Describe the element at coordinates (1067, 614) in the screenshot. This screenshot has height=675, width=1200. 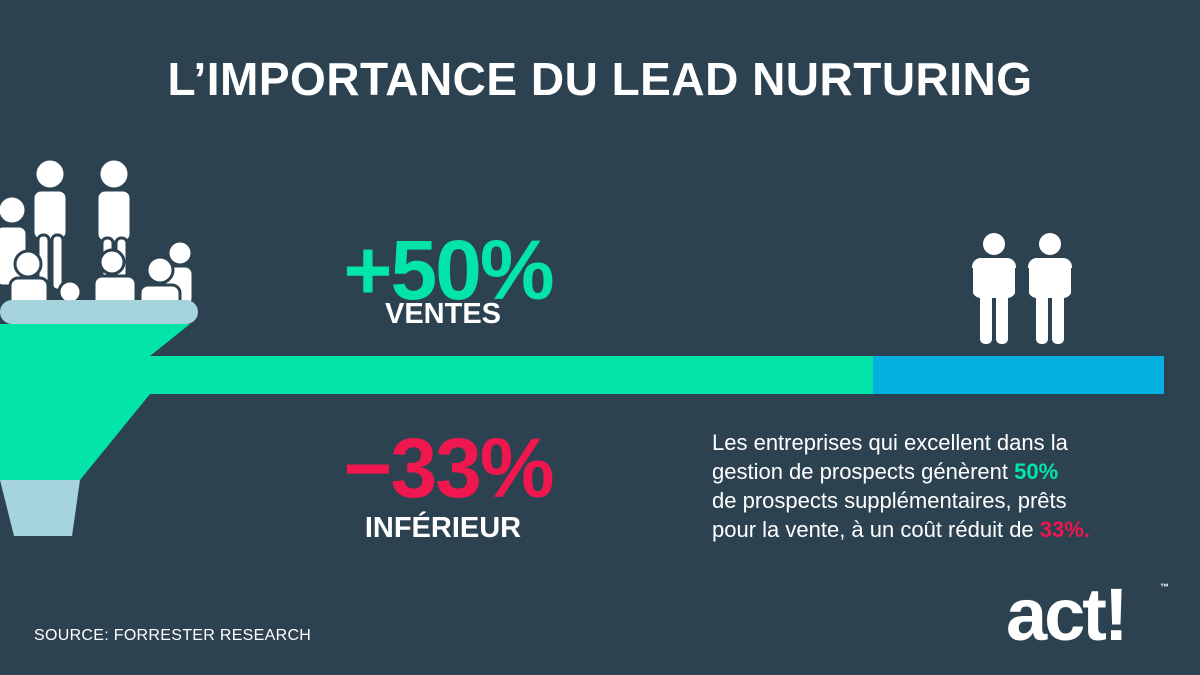
I see `act-logo: act!` at that location.